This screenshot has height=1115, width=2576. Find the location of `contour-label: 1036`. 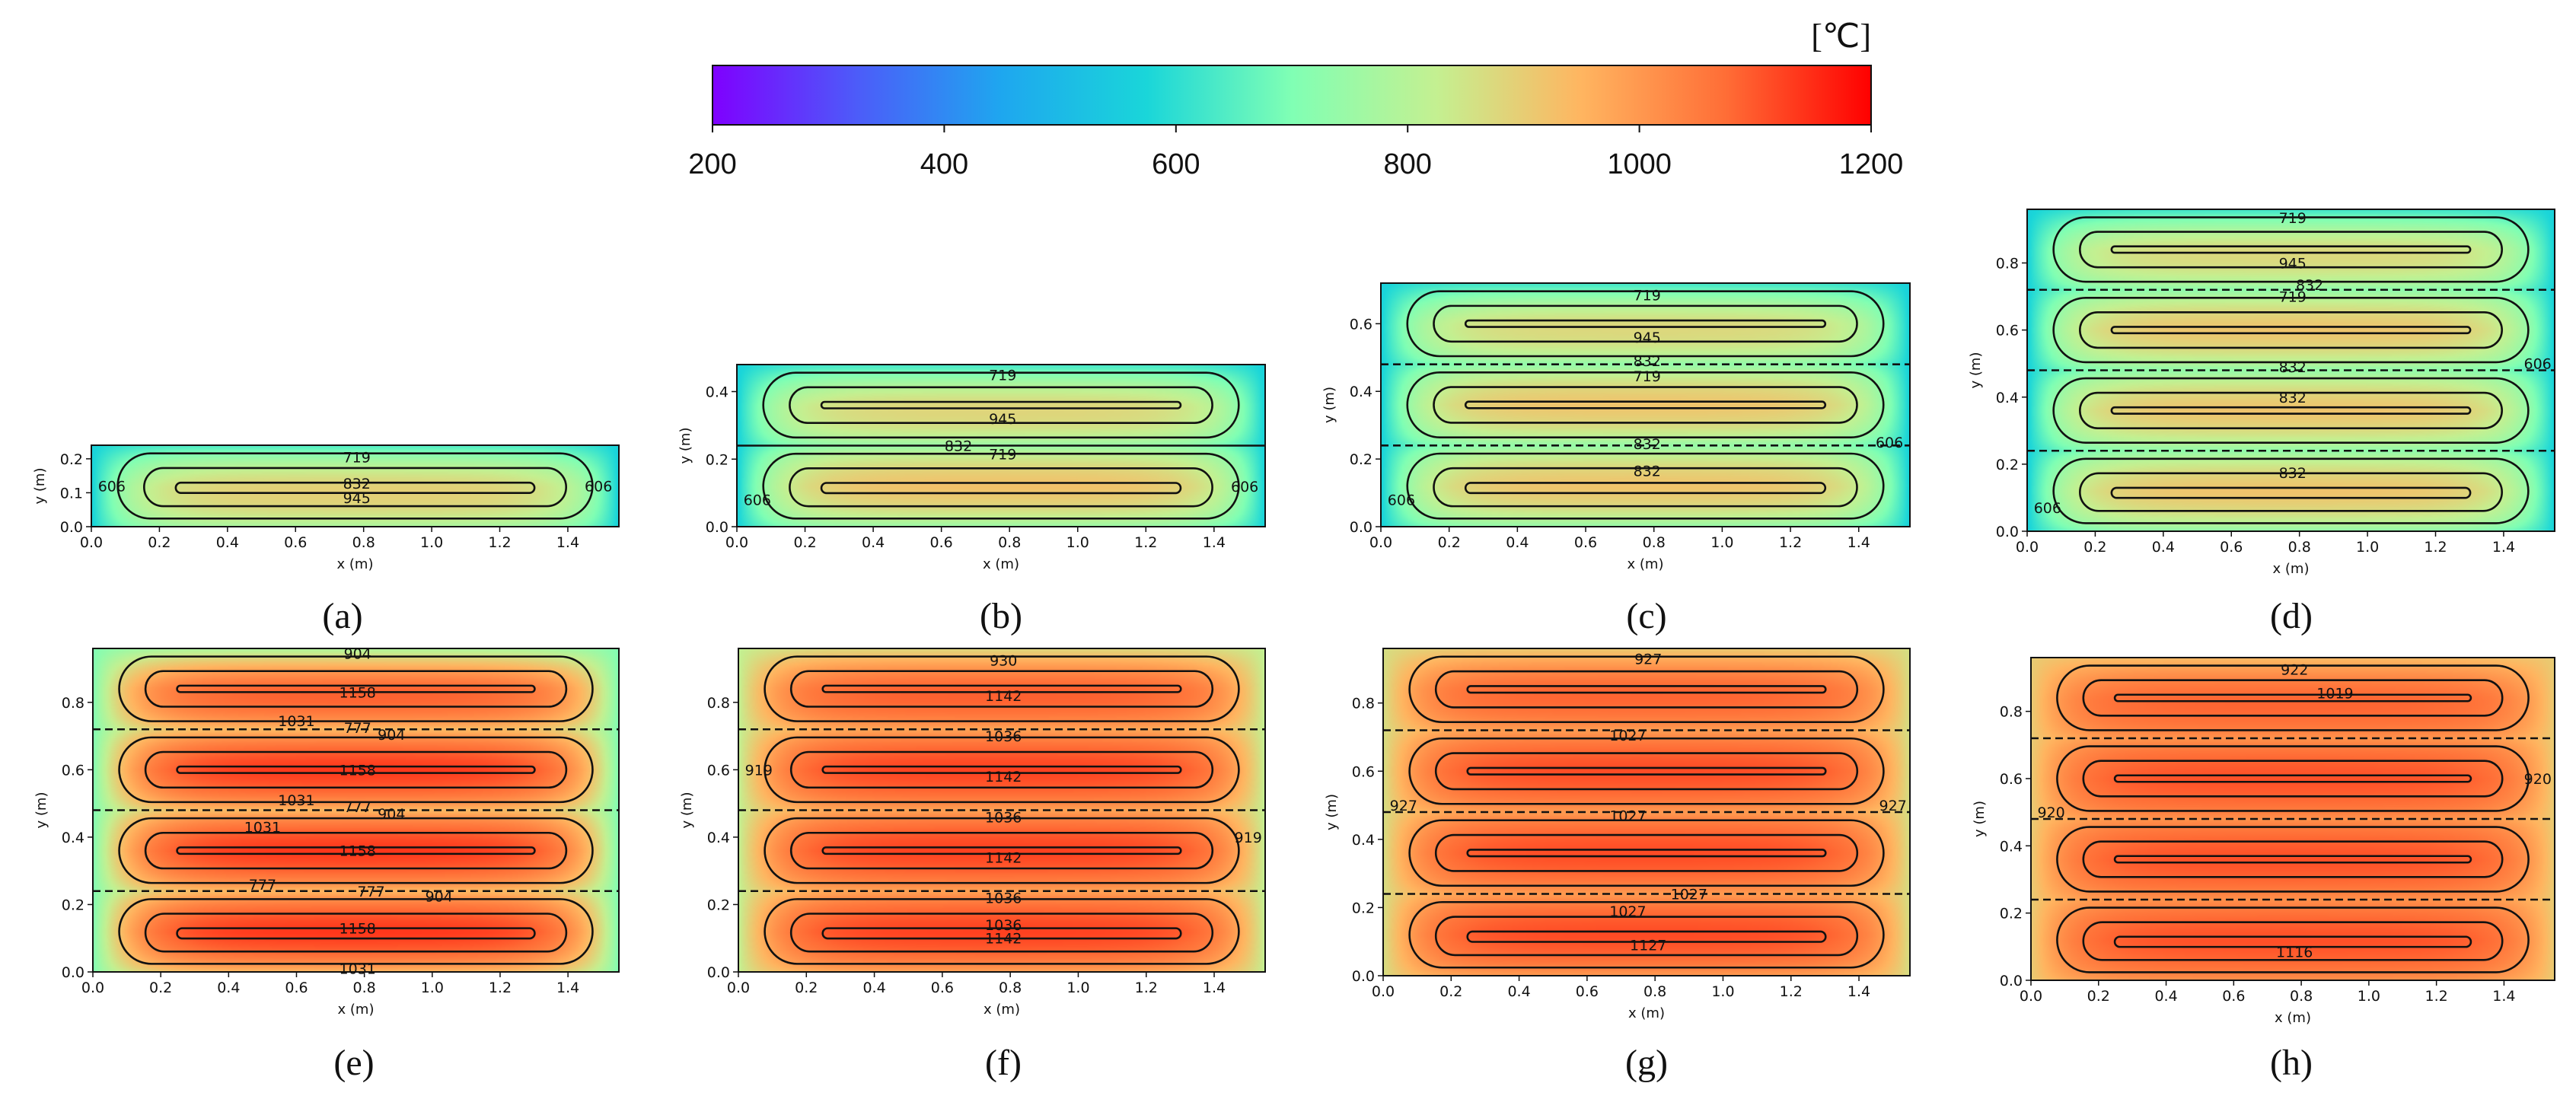

contour-label: 1036 is located at coordinates (1004, 736).